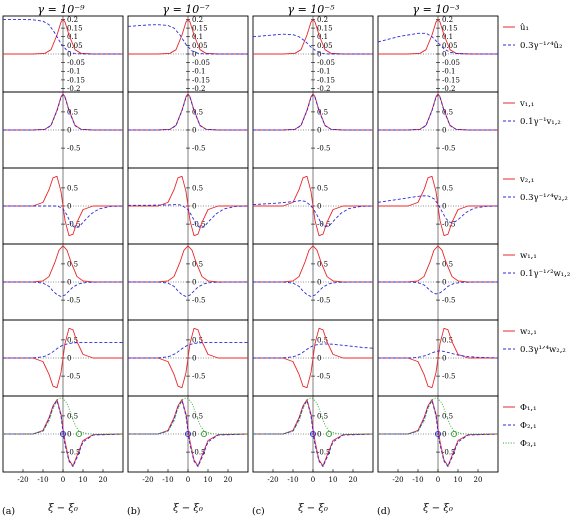 The image size is (586, 518). I want to click on panel-r4-c2: 0.5 0 -0.5, so click(188, 282).